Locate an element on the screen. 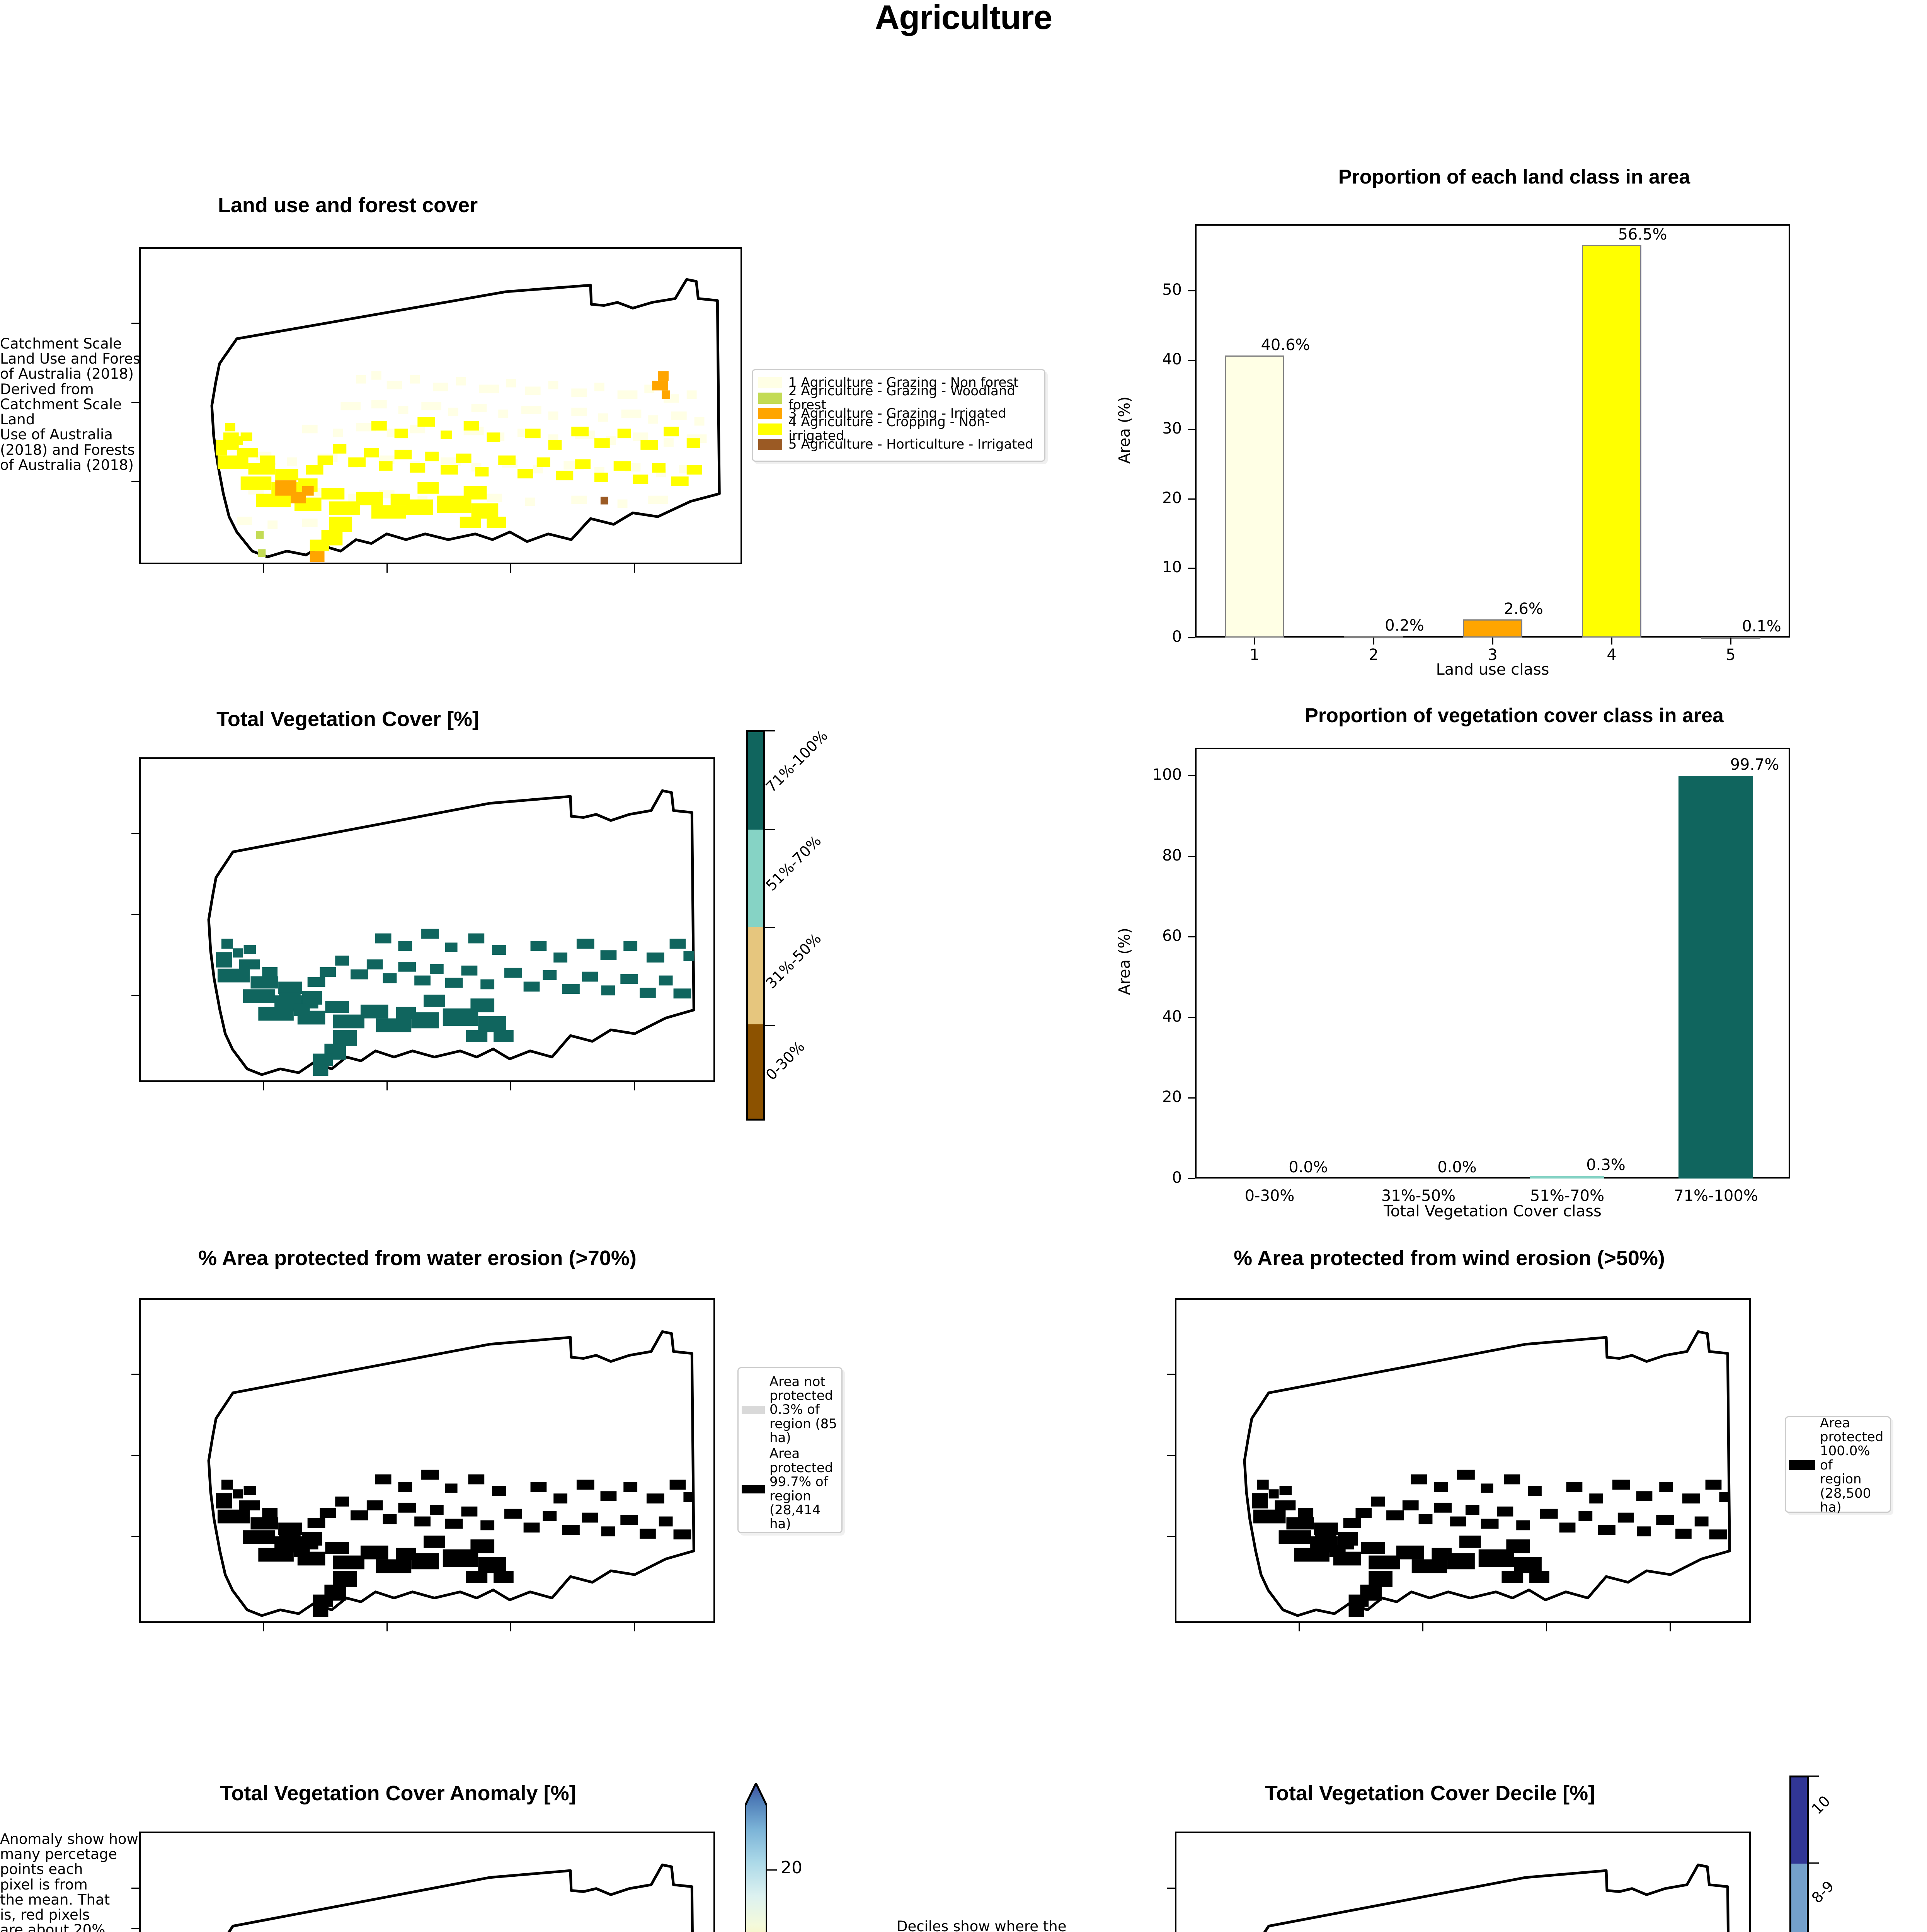 Image resolution: width=1927 pixels, height=1932 pixels. bar-label-2: 0.2% is located at coordinates (1404, 625).